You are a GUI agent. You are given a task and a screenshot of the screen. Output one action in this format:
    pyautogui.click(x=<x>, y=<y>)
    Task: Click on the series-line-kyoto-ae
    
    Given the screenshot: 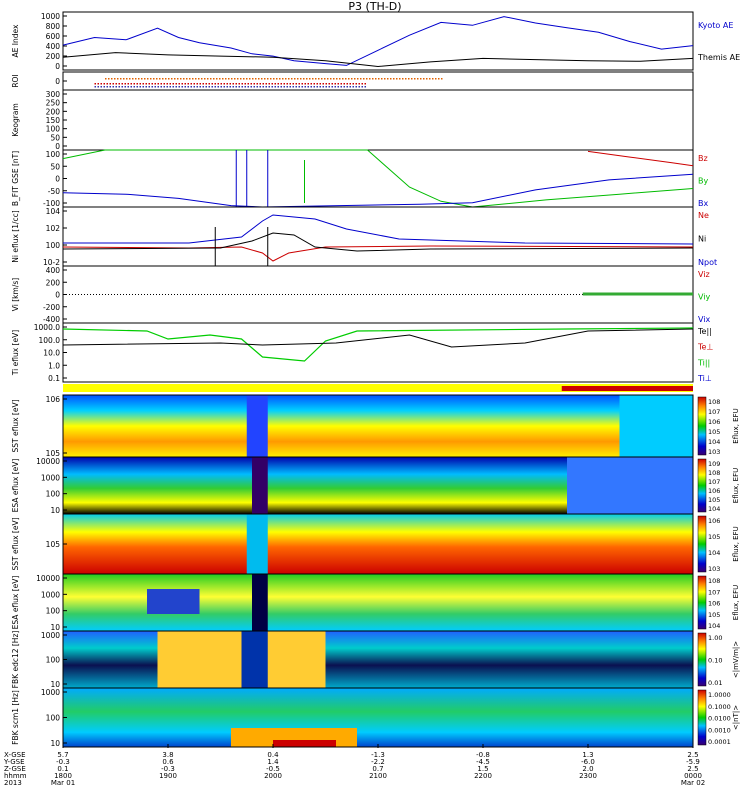 What is the action you would take?
    pyautogui.click(x=378, y=41)
    